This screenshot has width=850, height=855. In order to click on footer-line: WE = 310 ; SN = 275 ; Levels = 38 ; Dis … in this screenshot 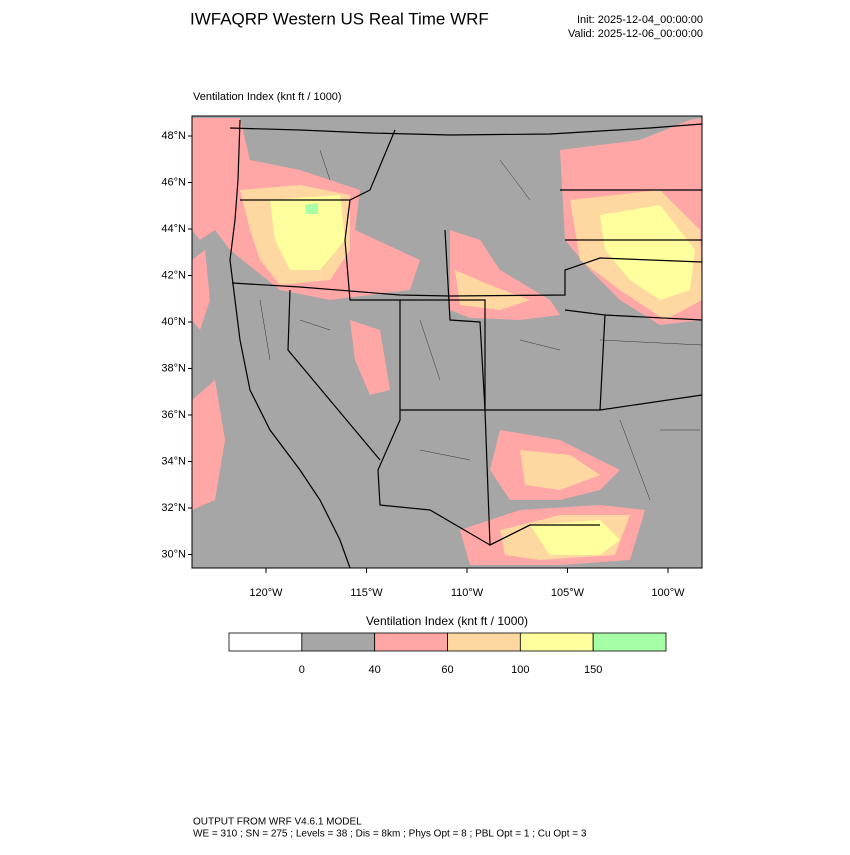, I will do `click(390, 834)`.